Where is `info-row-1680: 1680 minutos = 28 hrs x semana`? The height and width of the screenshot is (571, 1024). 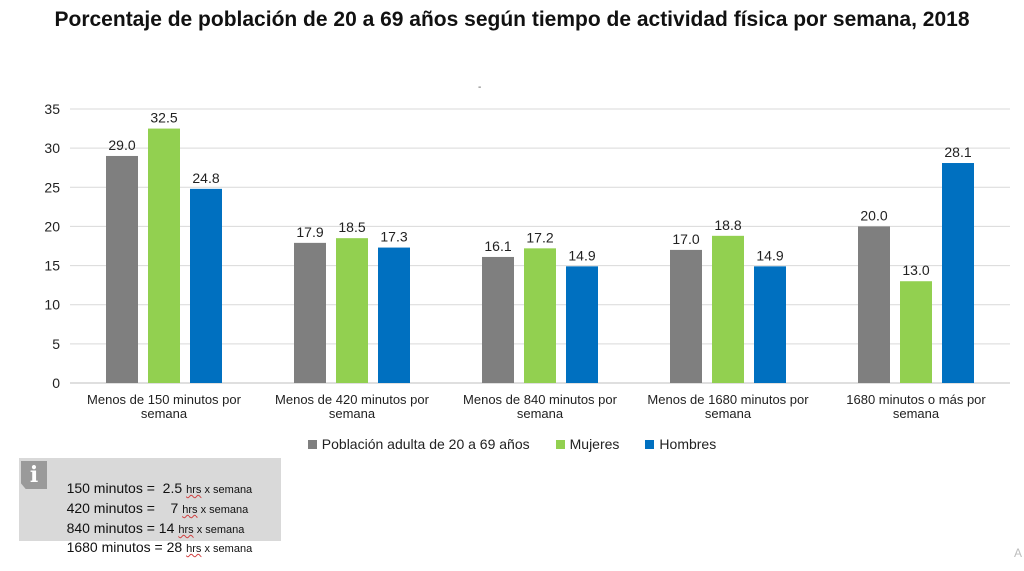
info-row-1680: 1680 minutos = 28 hrs x semana is located at coordinates (152, 547).